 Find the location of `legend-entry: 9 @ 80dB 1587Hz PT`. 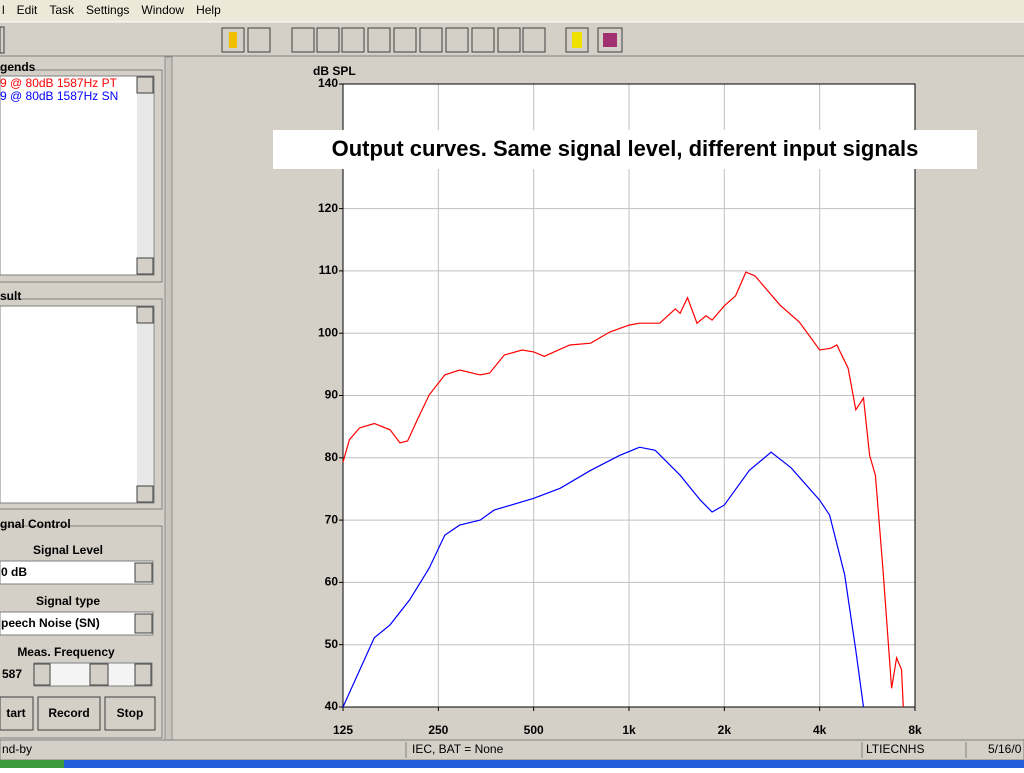

legend-entry: 9 @ 80dB 1587Hz PT is located at coordinates (59, 83).